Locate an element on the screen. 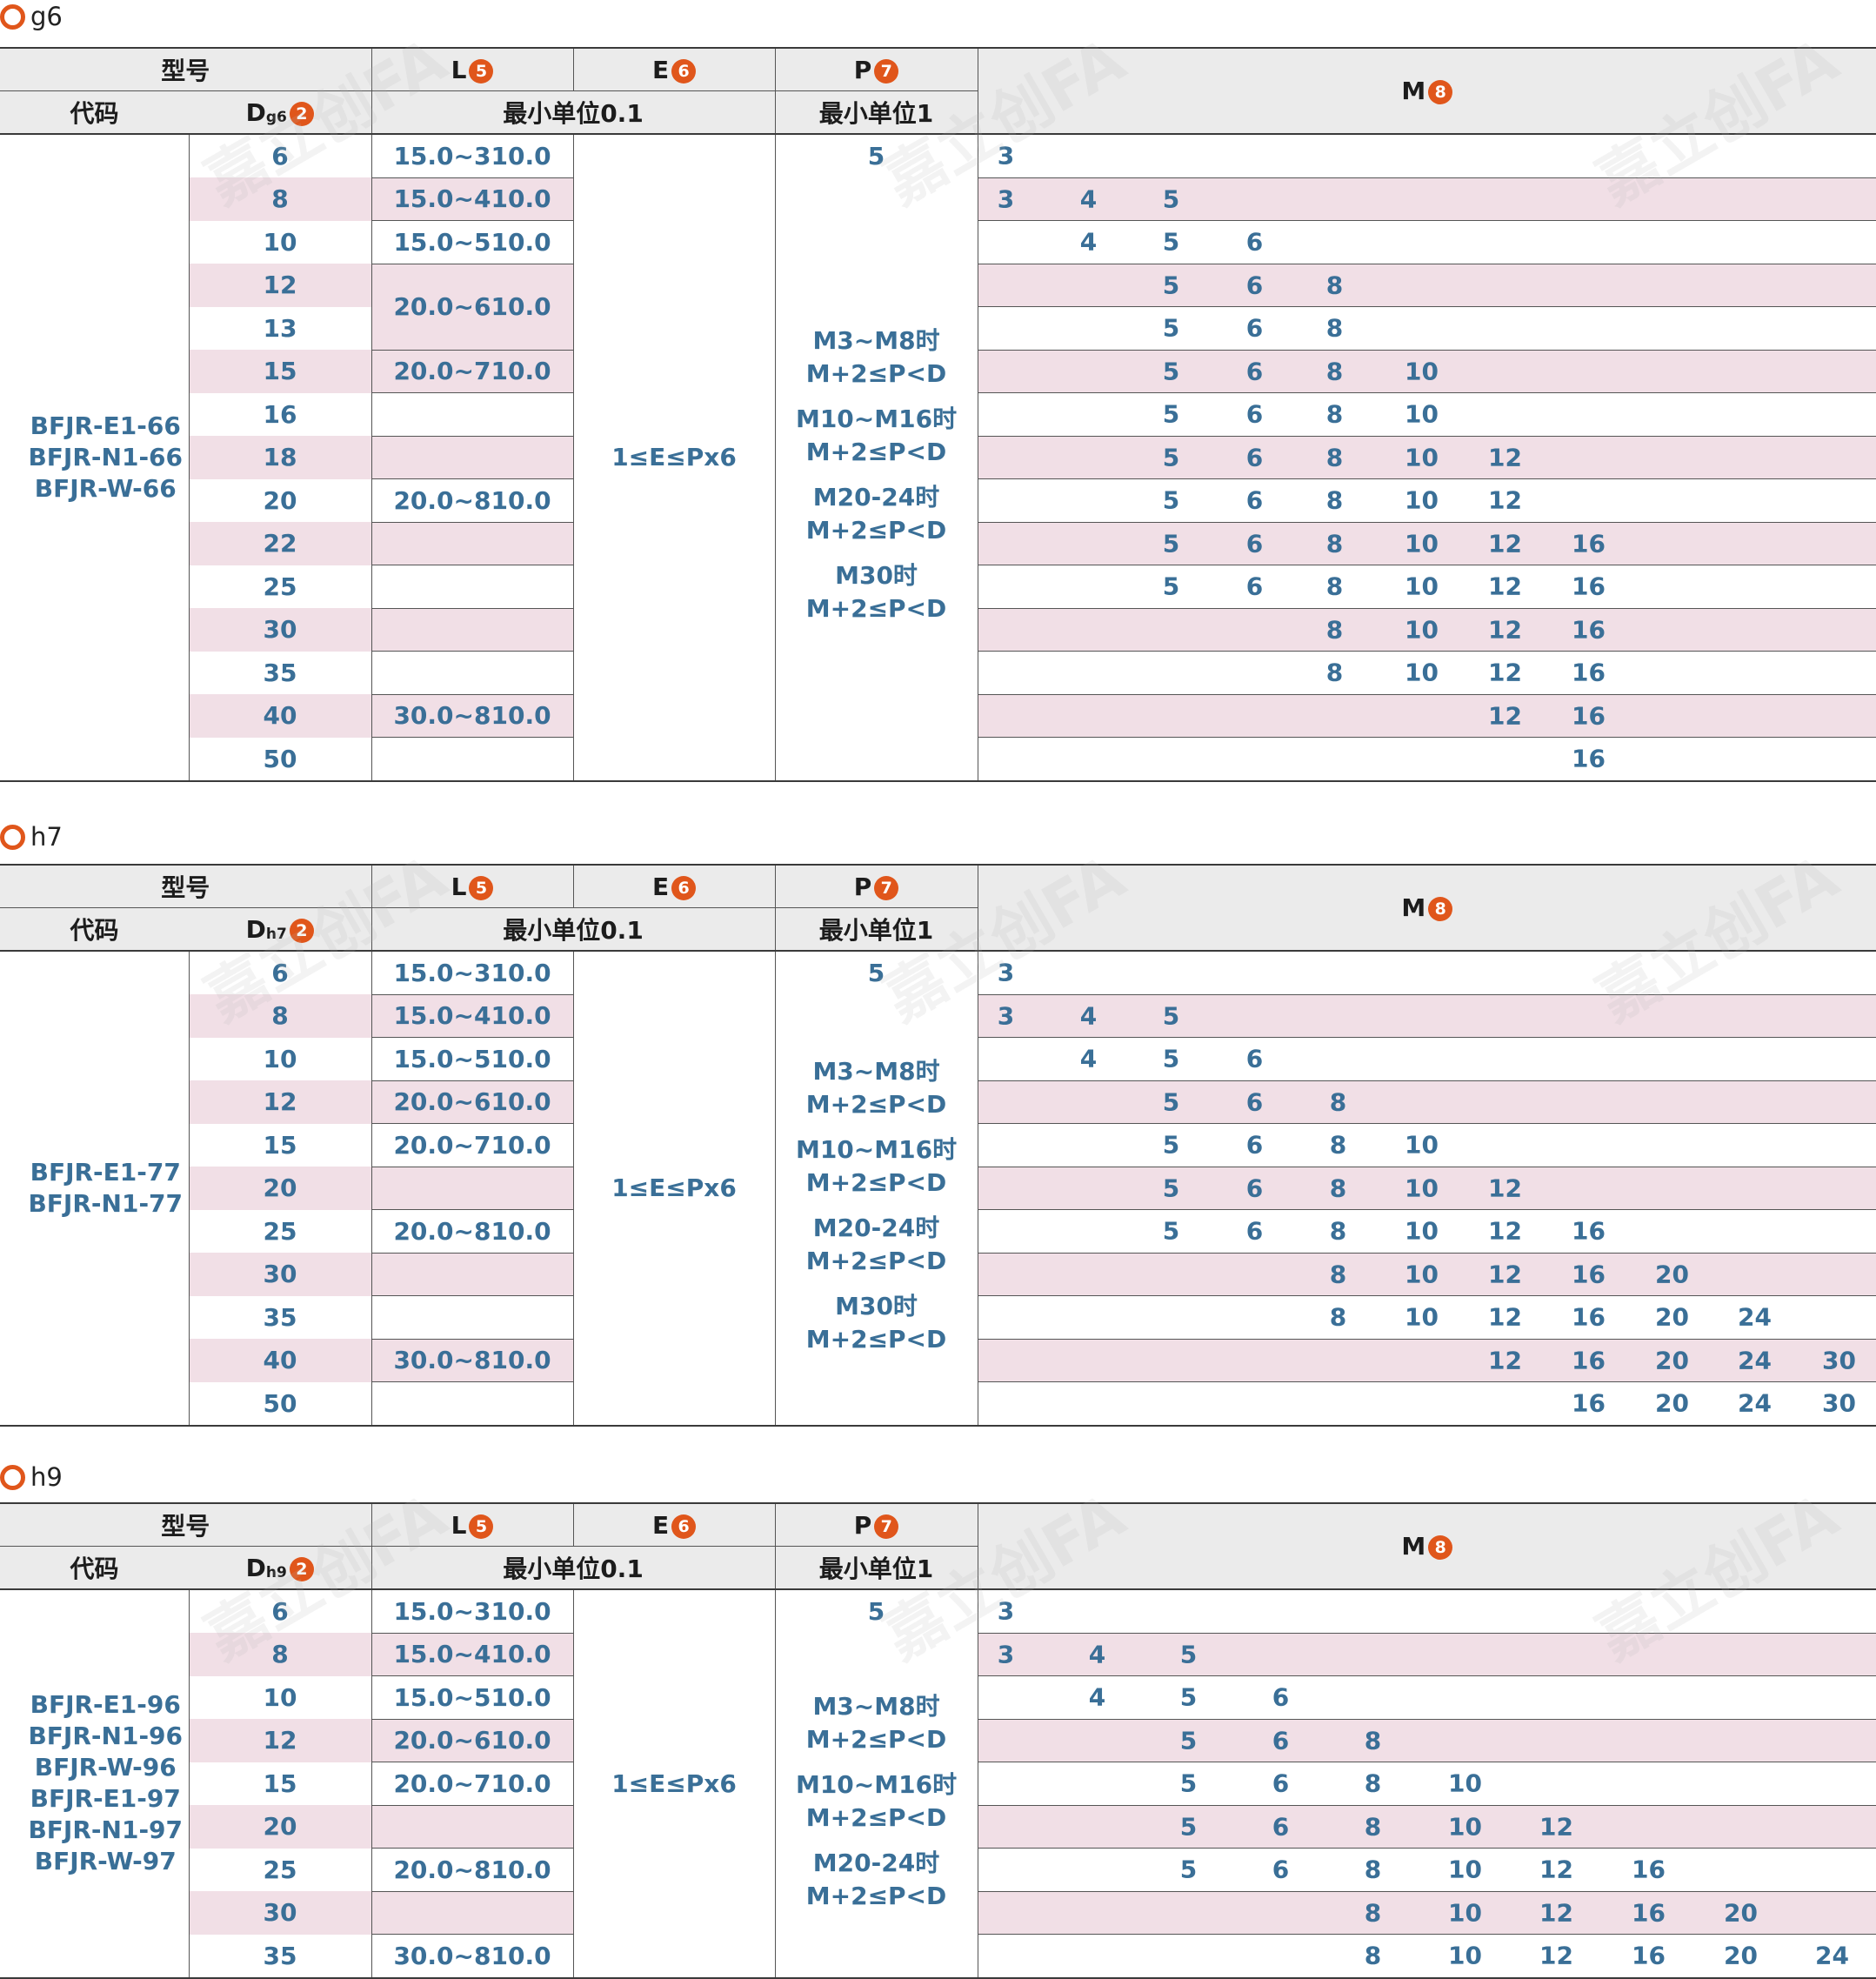 This screenshot has height=1979, width=1876. m-values: 8 10 12 16 20 24 is located at coordinates (1426, 1956).